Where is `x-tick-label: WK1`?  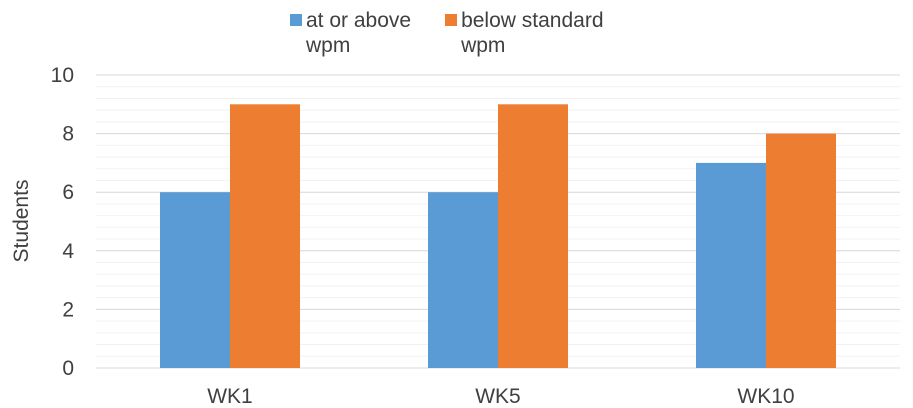 x-tick-label: WK1 is located at coordinates (230, 396).